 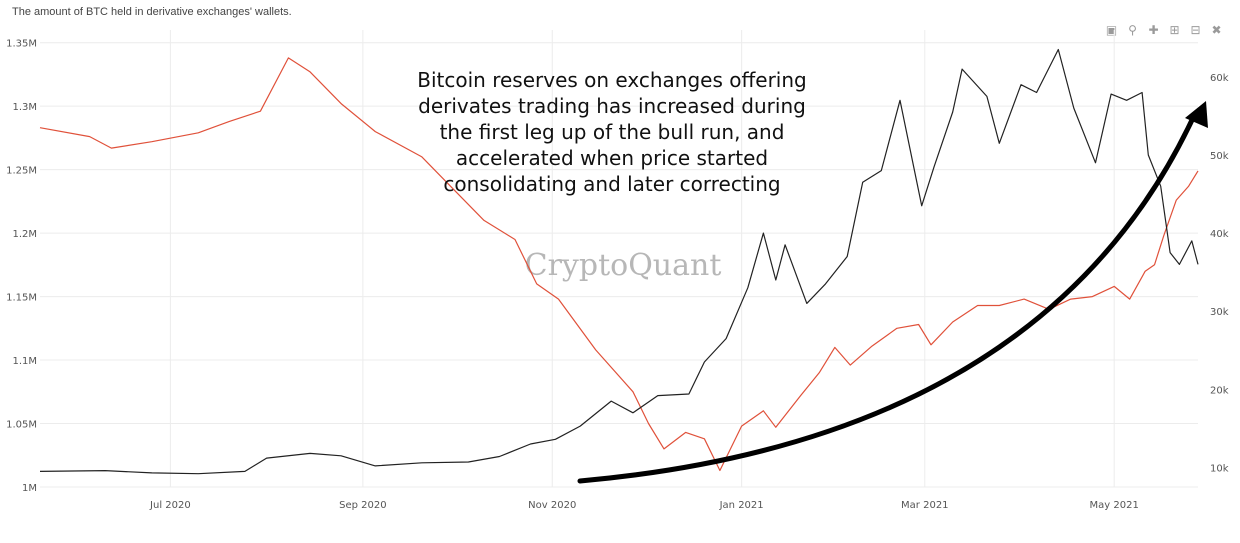 What do you see at coordinates (24, 107) in the screenshot?
I see `left-y-tick-label: 1.3M` at bounding box center [24, 107].